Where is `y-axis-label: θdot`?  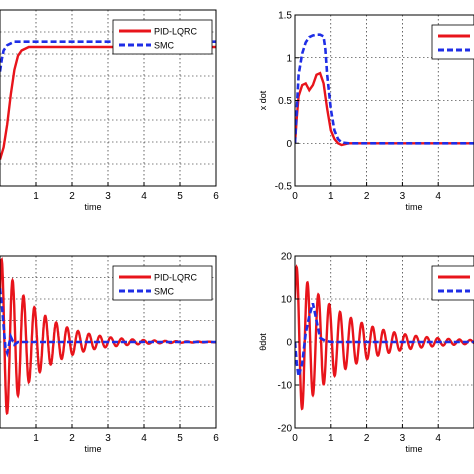
y-axis-label: θdot is located at coordinates (263, 342).